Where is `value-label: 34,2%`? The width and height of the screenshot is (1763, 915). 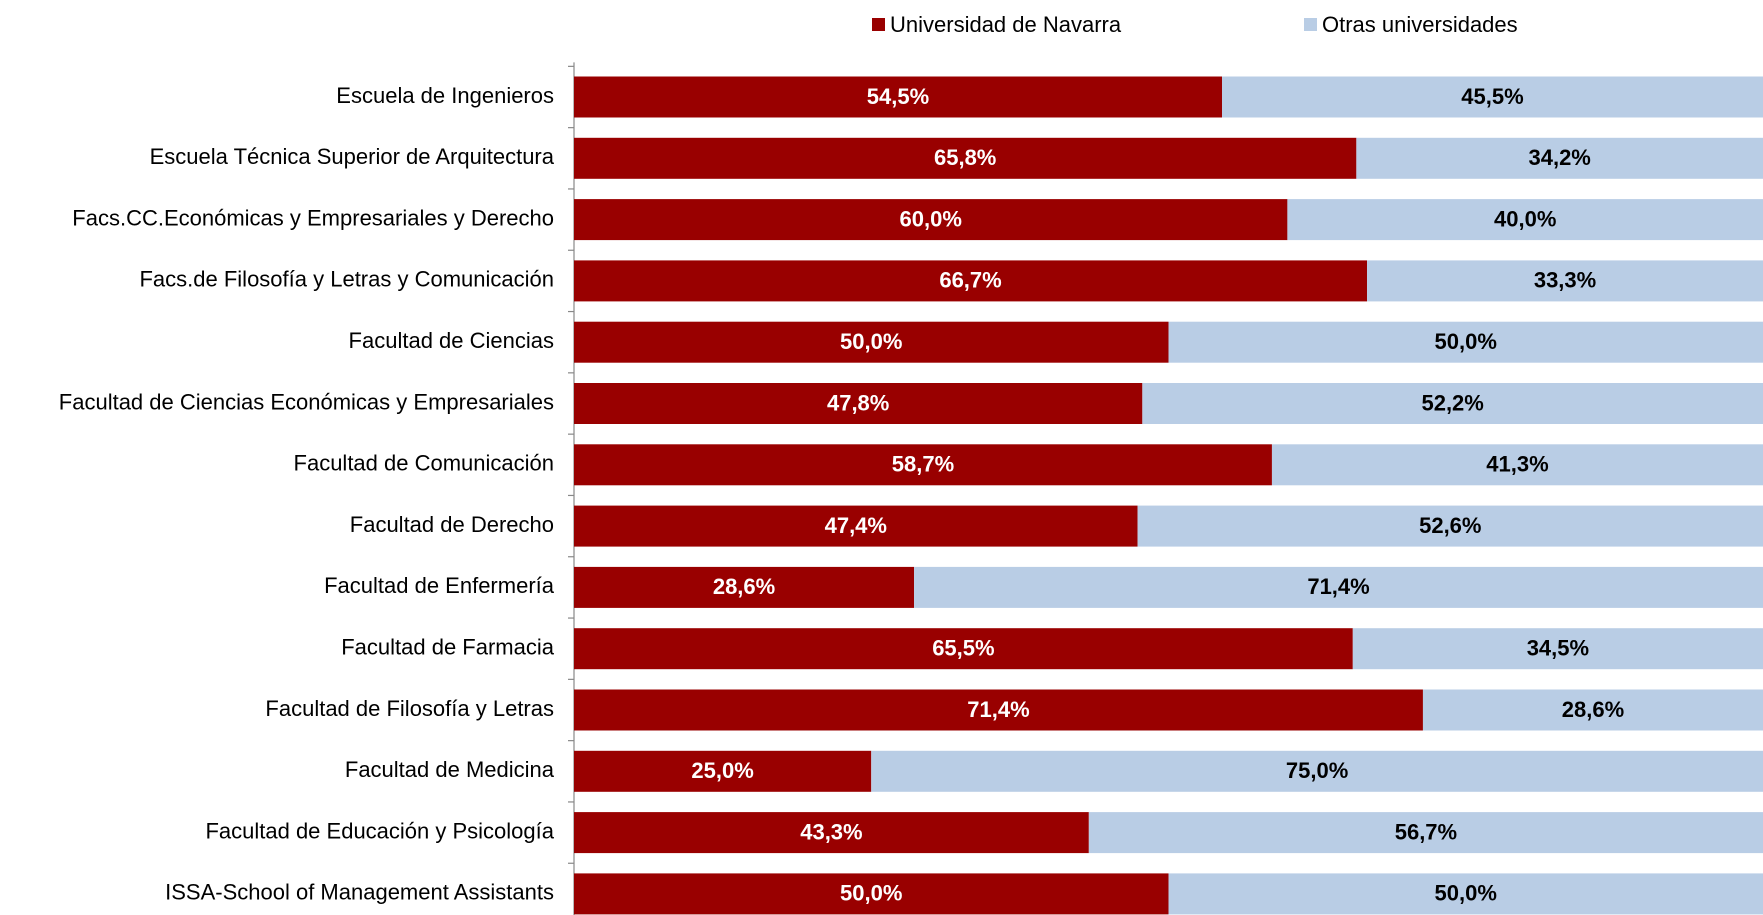
value-label: 34,2% is located at coordinates (1559, 157).